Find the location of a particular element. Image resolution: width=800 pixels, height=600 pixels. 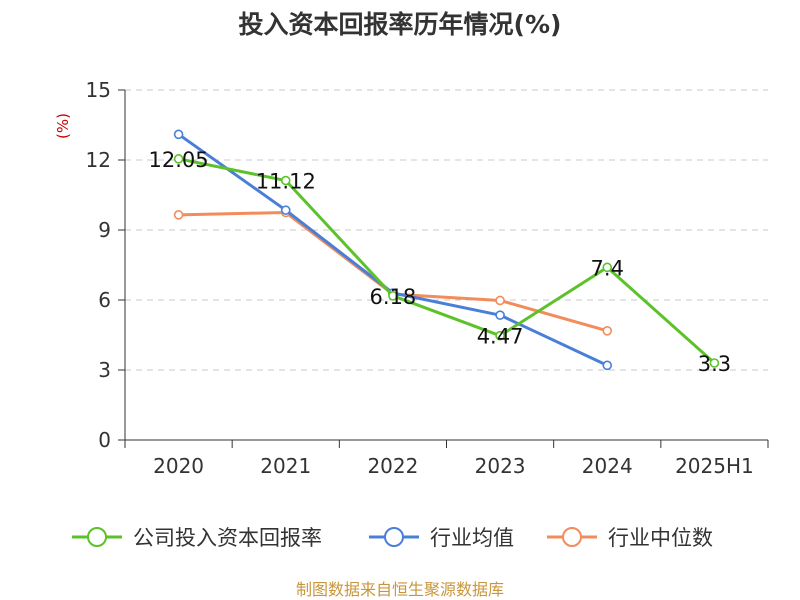

x-tick-label: 2021 is located at coordinates (285, 466).